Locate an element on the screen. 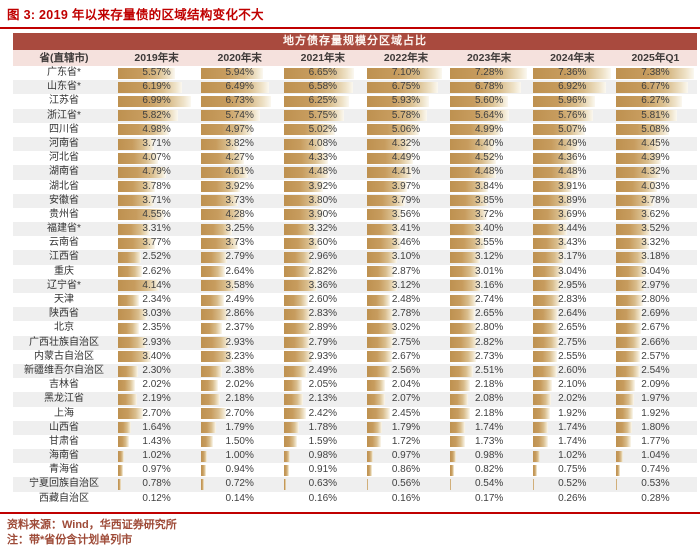  province-cell: 西藏自治区 is located at coordinates (64, 498).